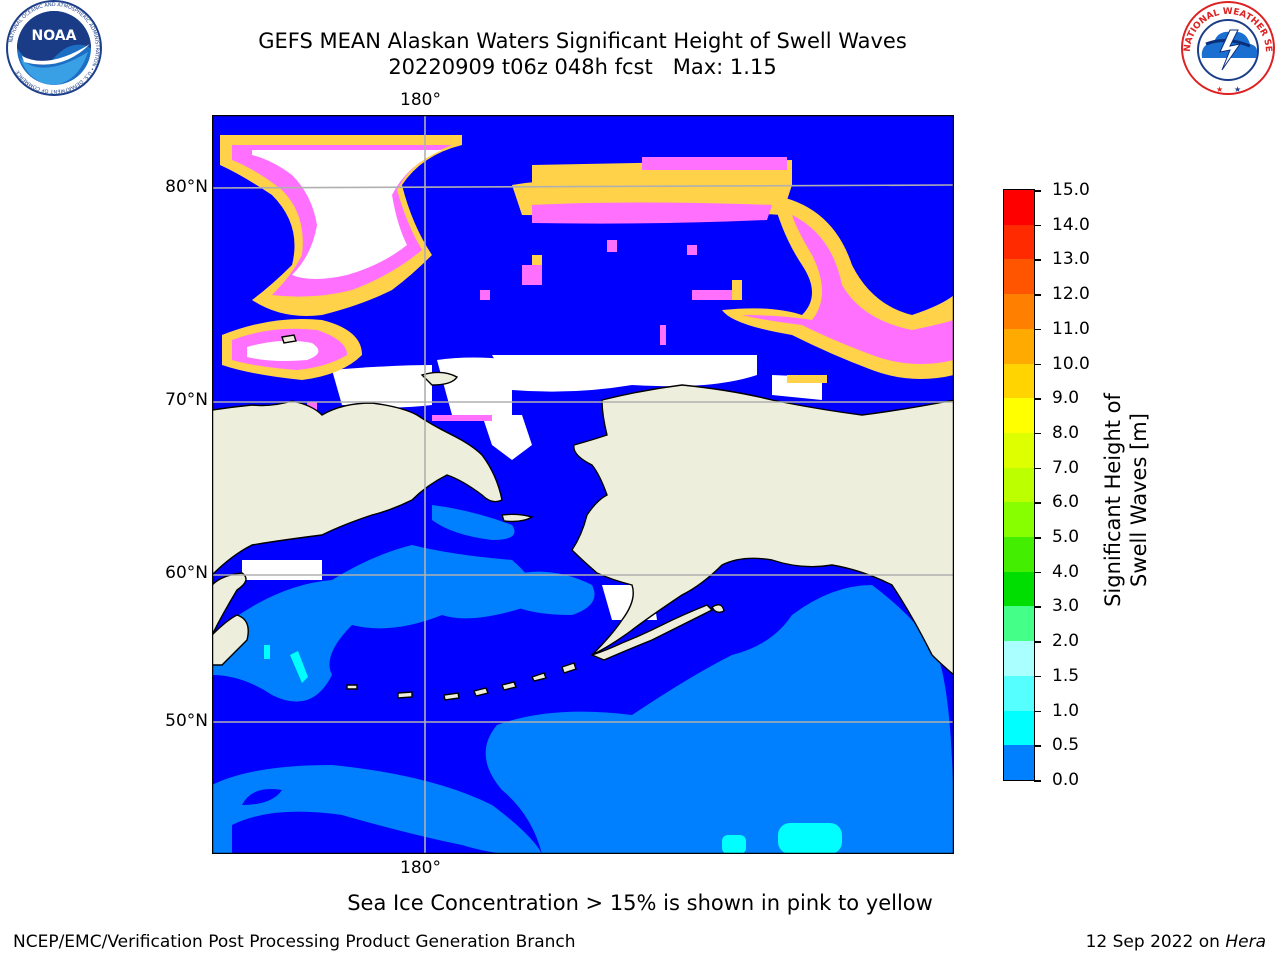  Describe the element at coordinates (186, 573) in the screenshot. I see `lat-label-60: 60°N` at that location.